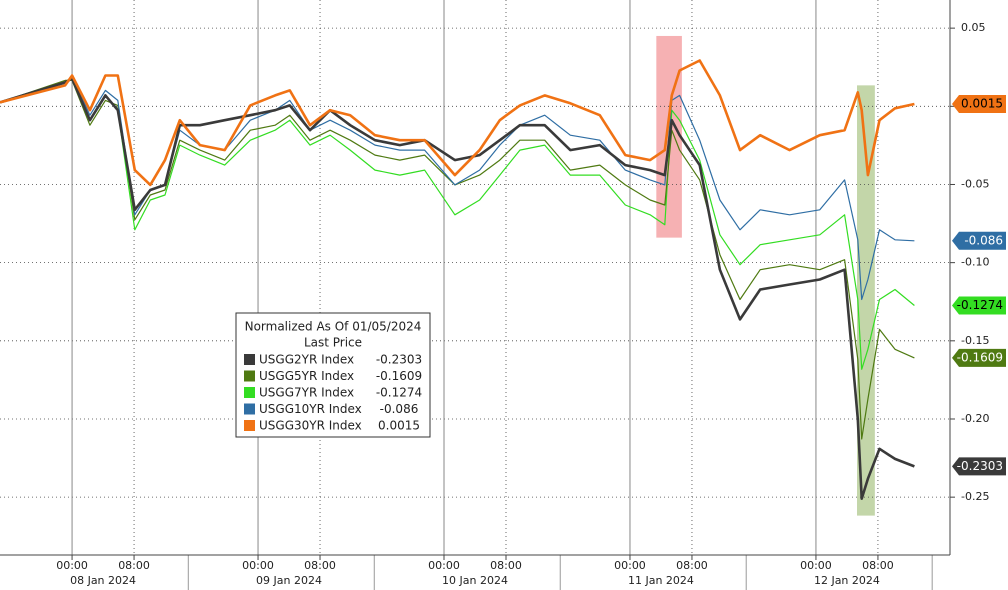 Image resolution: width=1008 pixels, height=590 pixels. I want to click on last-value-label: -0.086, so click(983, 240).